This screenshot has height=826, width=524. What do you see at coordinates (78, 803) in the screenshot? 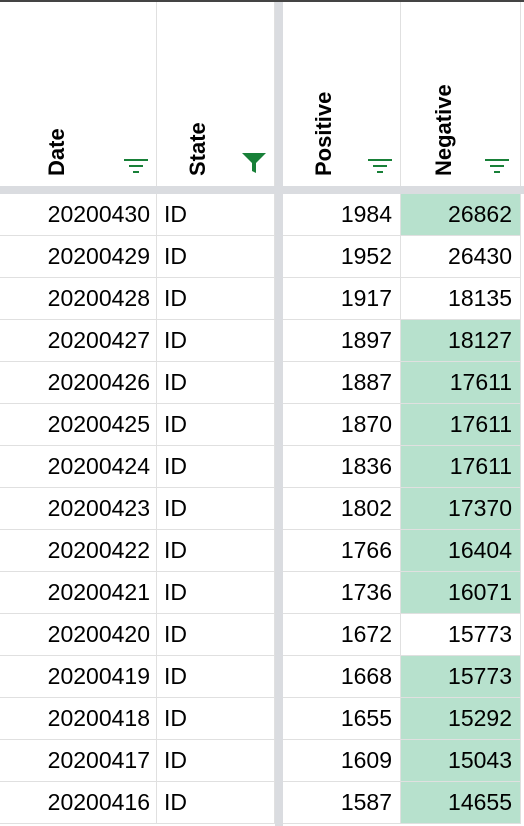
I see `cell-date: 20200416` at bounding box center [78, 803].